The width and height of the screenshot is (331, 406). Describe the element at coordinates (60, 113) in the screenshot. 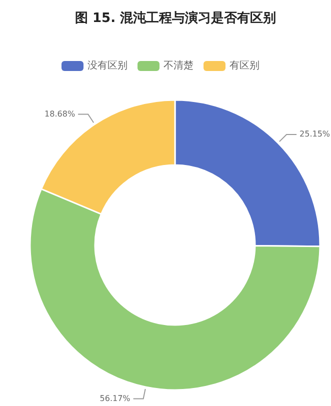

I see `data-label: 18.68%` at that location.